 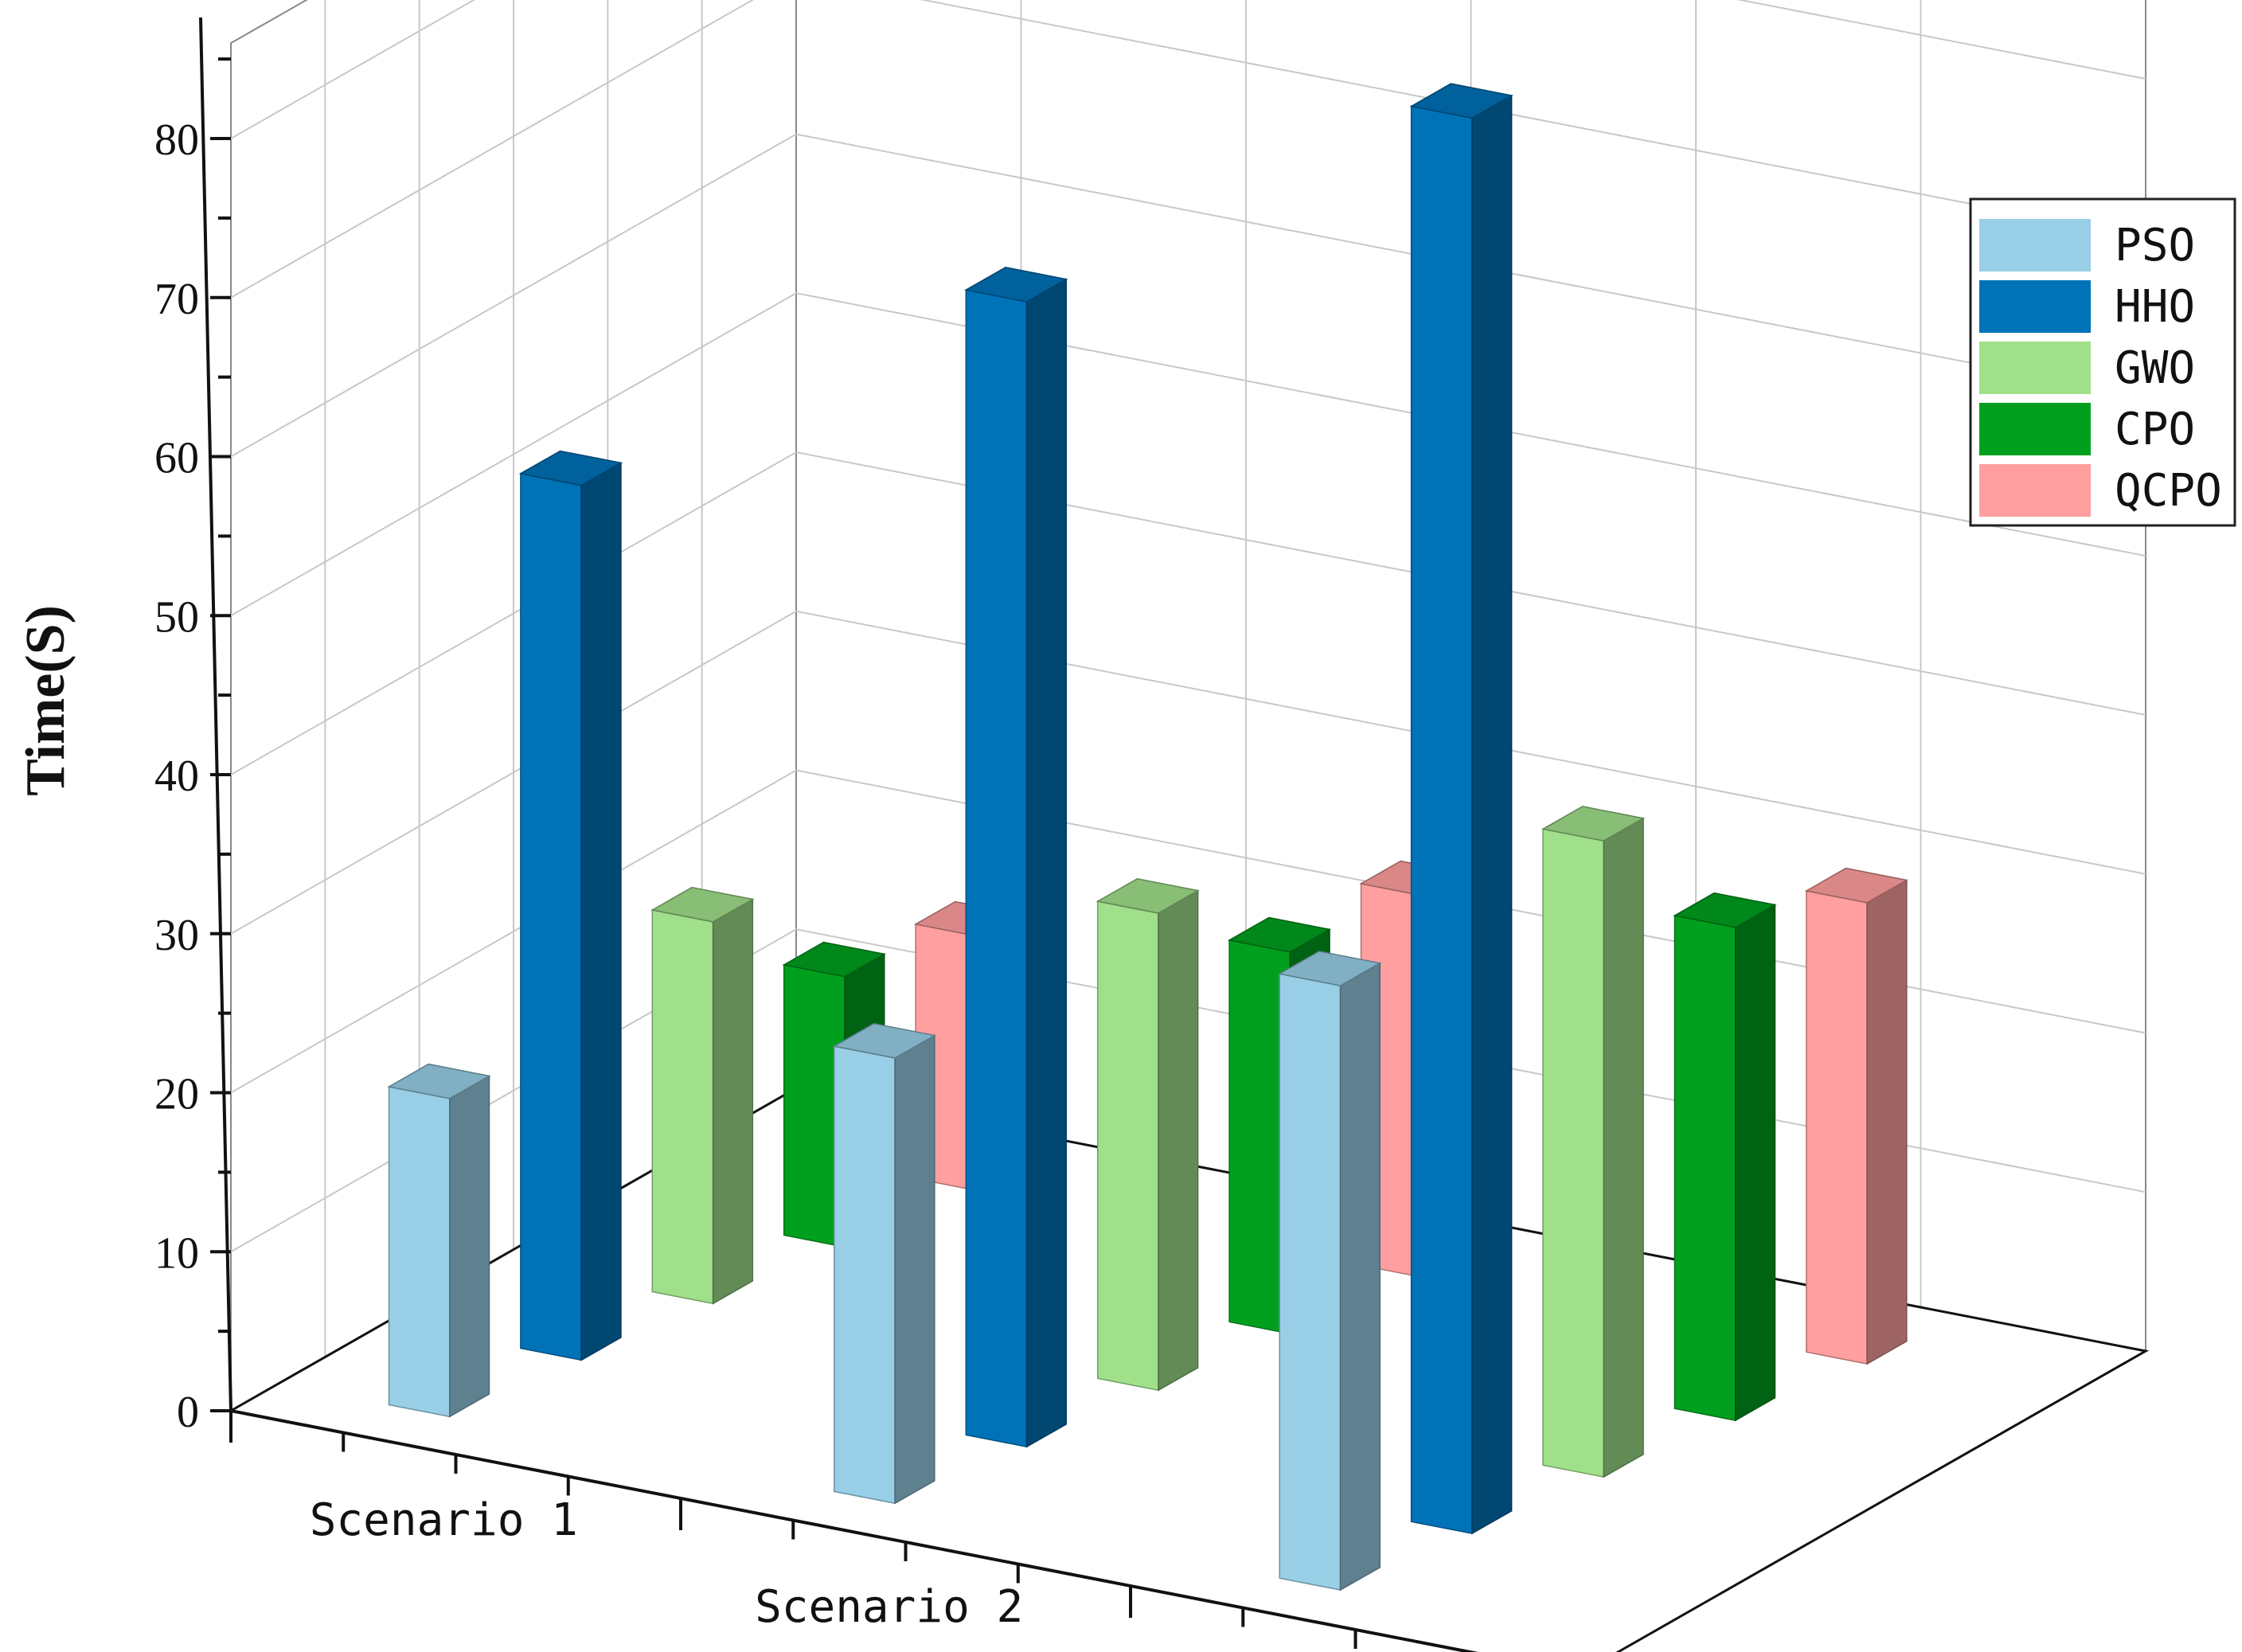 I want to click on y-tick-label: 20, so click(x=176, y=1094).